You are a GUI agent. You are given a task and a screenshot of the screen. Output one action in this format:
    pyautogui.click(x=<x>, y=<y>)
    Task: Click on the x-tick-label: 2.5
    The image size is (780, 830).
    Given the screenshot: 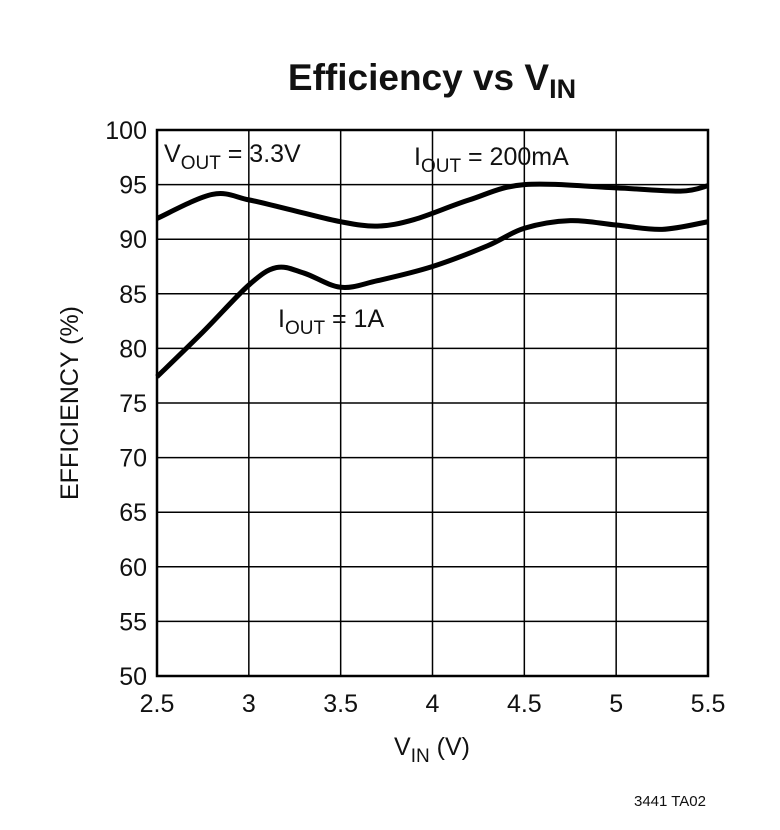 What is the action you would take?
    pyautogui.click(x=157, y=704)
    